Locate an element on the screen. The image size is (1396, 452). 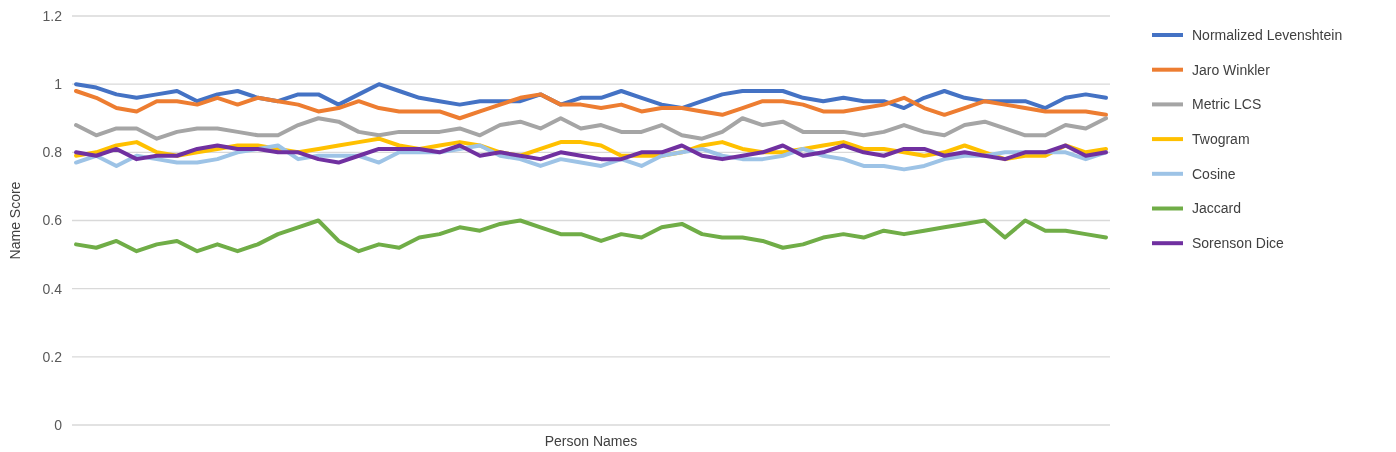
y-tick-label: 0.4 is located at coordinates (52, 288).